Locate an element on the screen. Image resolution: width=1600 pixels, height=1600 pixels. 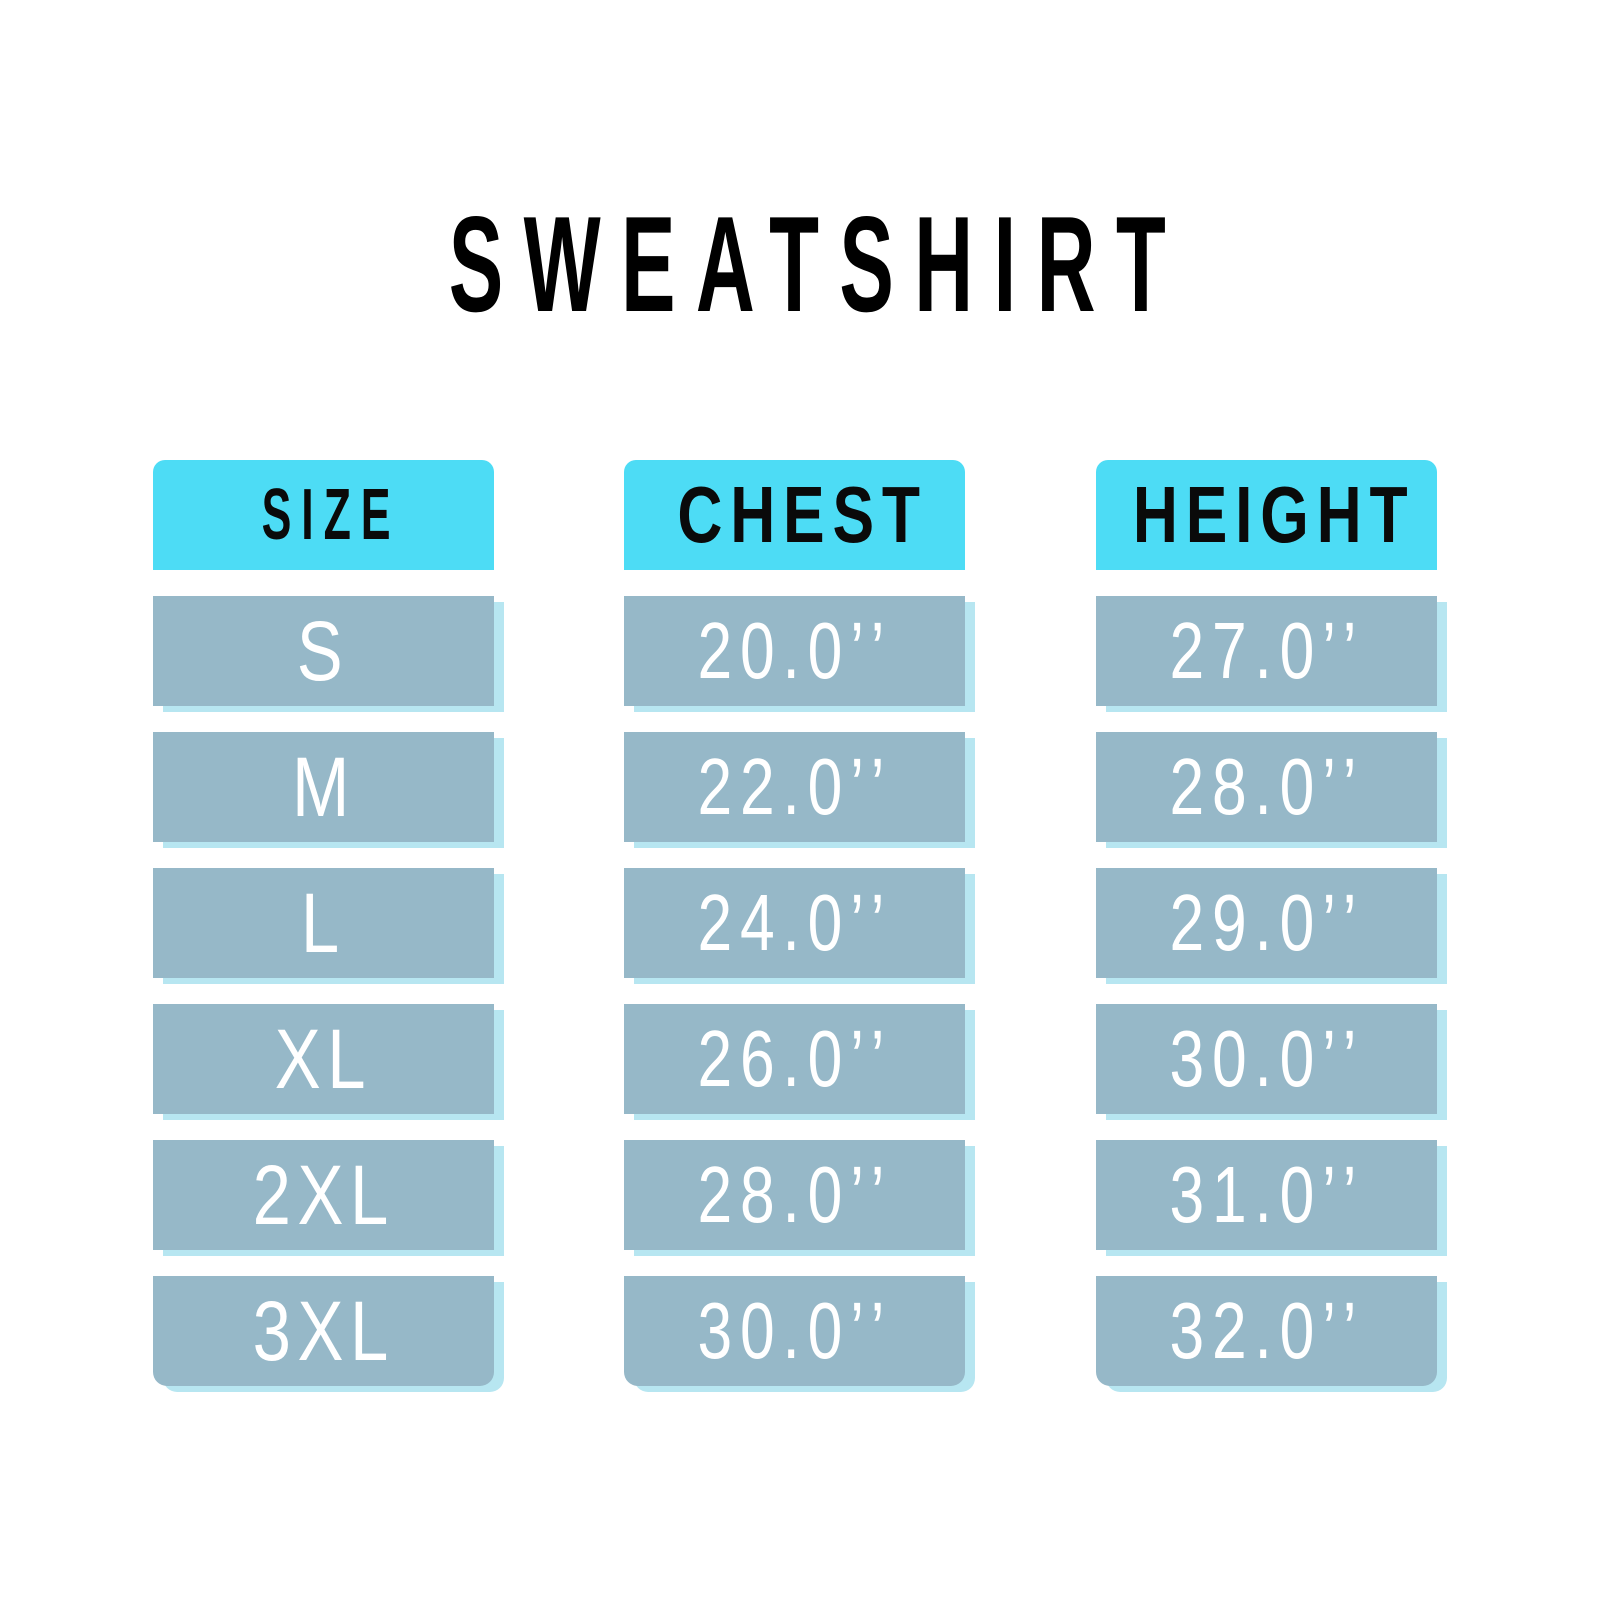
cell-value: 27.0’’ is located at coordinates (1266, 650).